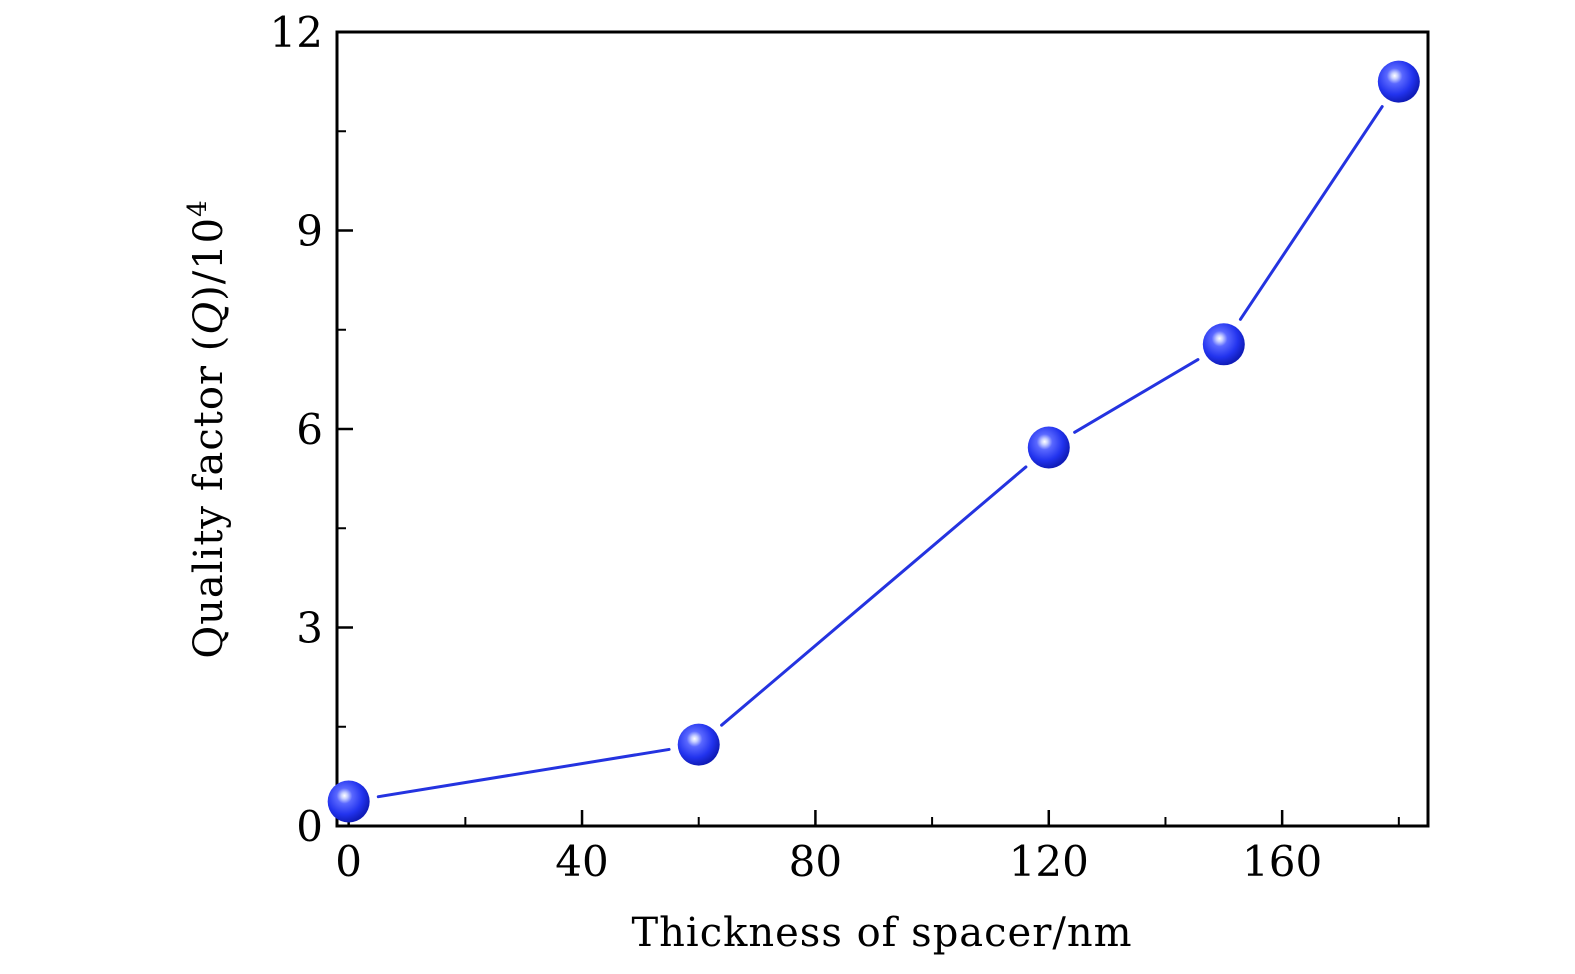 The image size is (1575, 974). I want to click on y-tick-label: 0, so click(309, 826).